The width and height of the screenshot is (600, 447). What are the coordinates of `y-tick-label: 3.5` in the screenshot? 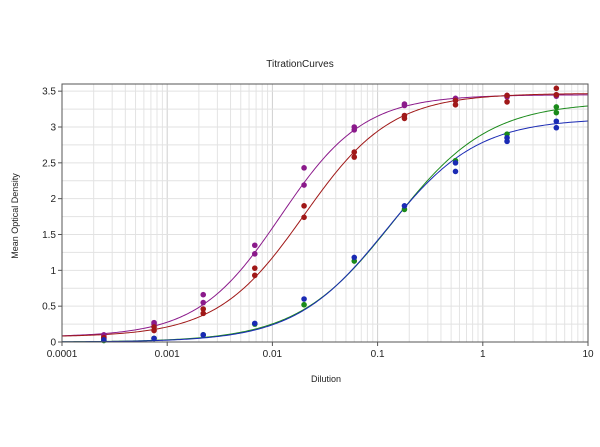 It's located at (49, 92).